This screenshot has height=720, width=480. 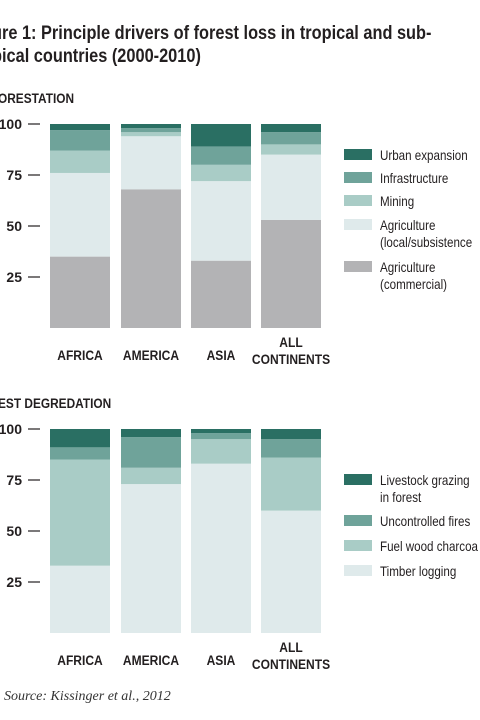 I want to click on panel1-bar-asia-mining, so click(x=221, y=173).